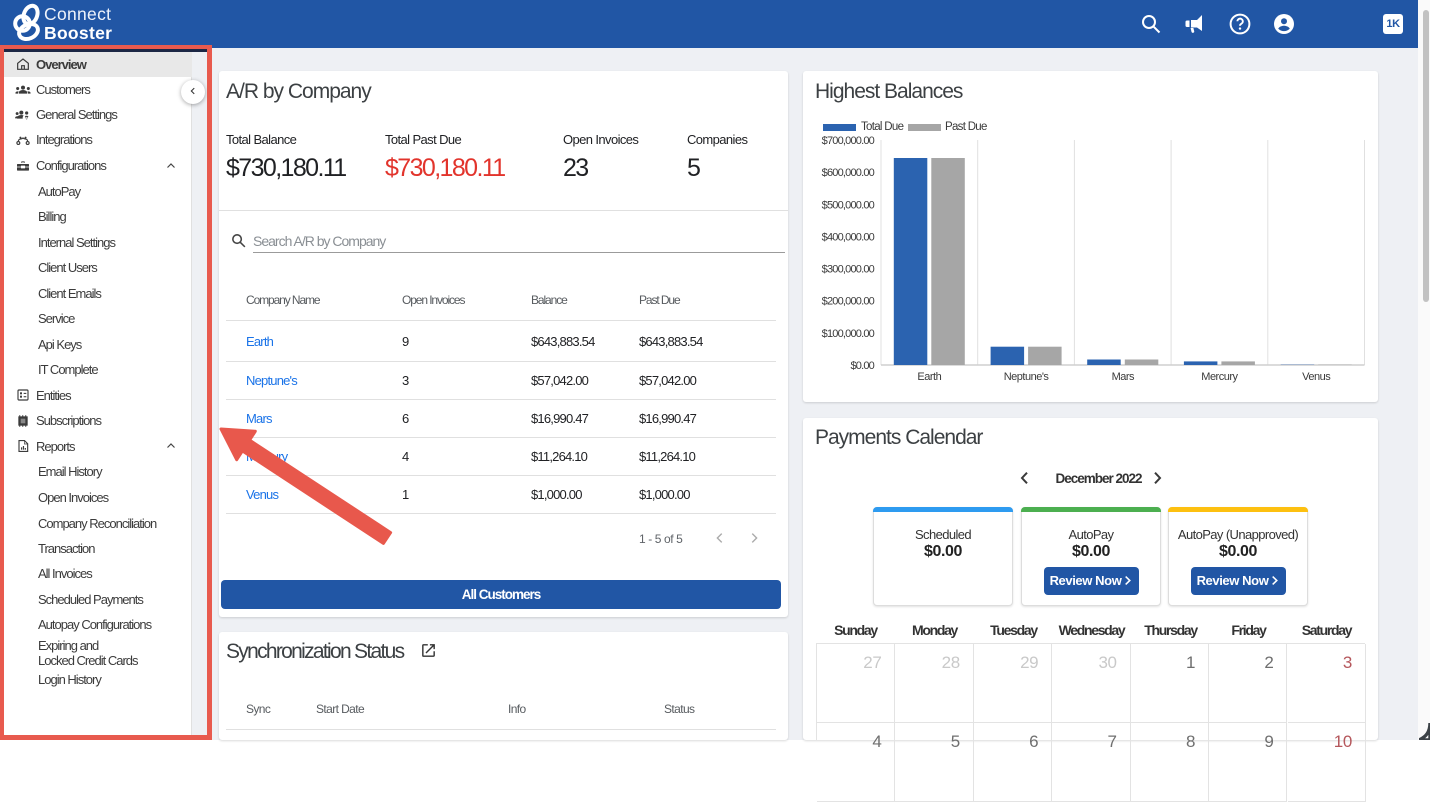 The height and width of the screenshot is (802, 1430). What do you see at coordinates (848, 302) in the screenshot?
I see `svg-text: $200,000.00` at bounding box center [848, 302].